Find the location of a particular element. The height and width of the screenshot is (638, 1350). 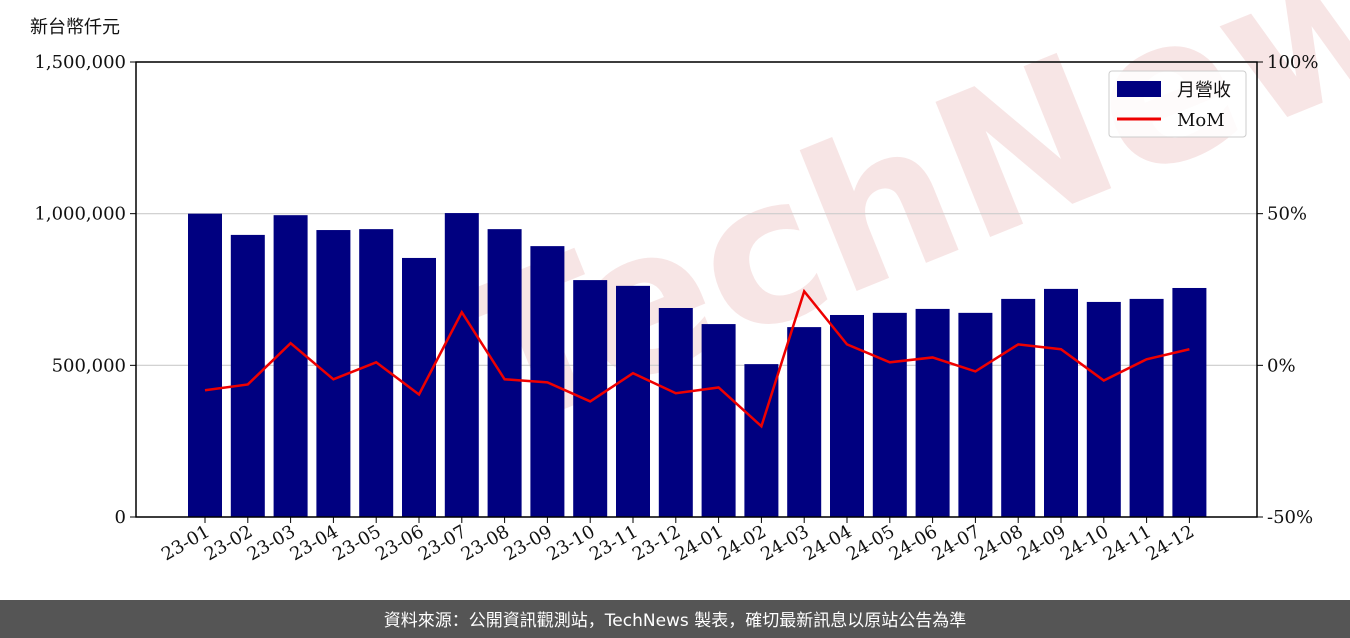

x-tick-label: 23-06 is located at coordinates (399, 543).